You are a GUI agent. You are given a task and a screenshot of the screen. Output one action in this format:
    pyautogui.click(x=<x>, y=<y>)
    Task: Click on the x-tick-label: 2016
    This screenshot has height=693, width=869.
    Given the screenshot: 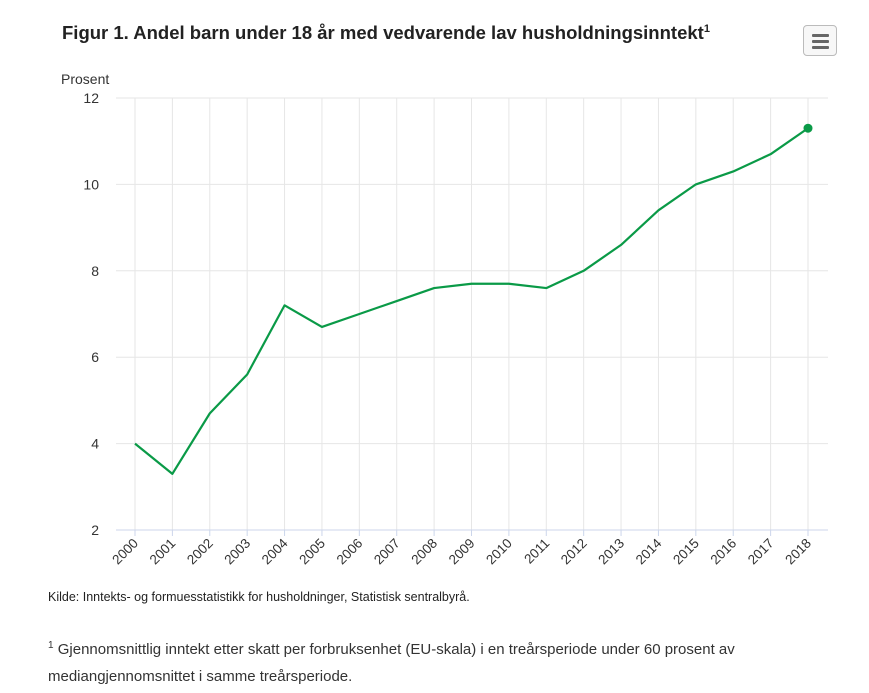 What is the action you would take?
    pyautogui.click(x=723, y=552)
    